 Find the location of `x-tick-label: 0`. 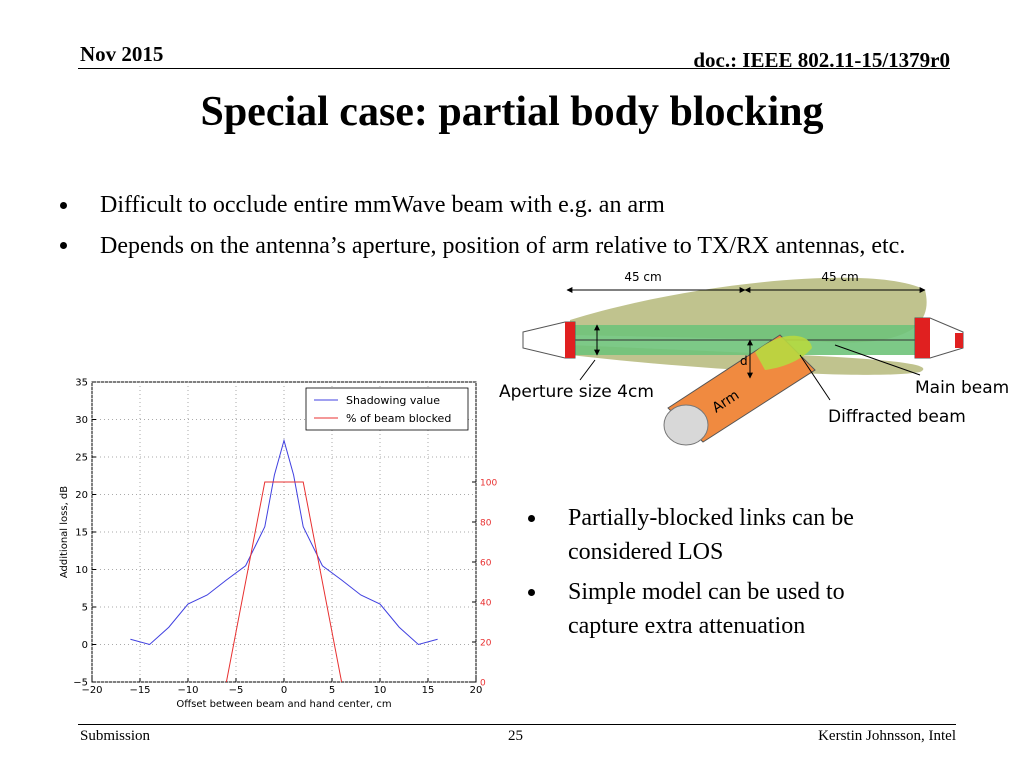

x-tick-label: 0 is located at coordinates (284, 690).